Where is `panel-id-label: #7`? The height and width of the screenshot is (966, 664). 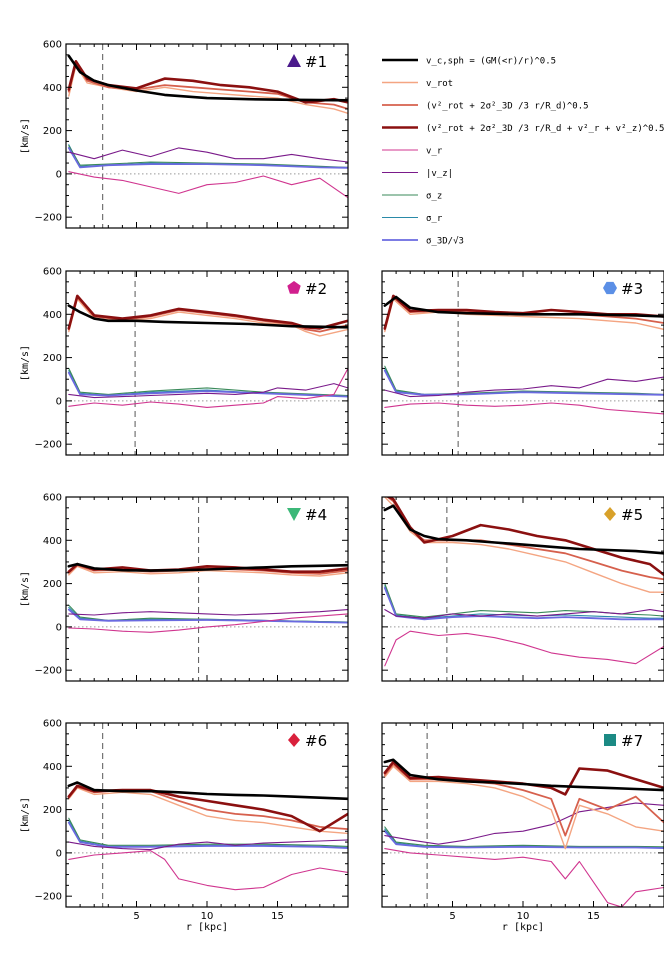 panel-id-label: #7 is located at coordinates (632, 741).